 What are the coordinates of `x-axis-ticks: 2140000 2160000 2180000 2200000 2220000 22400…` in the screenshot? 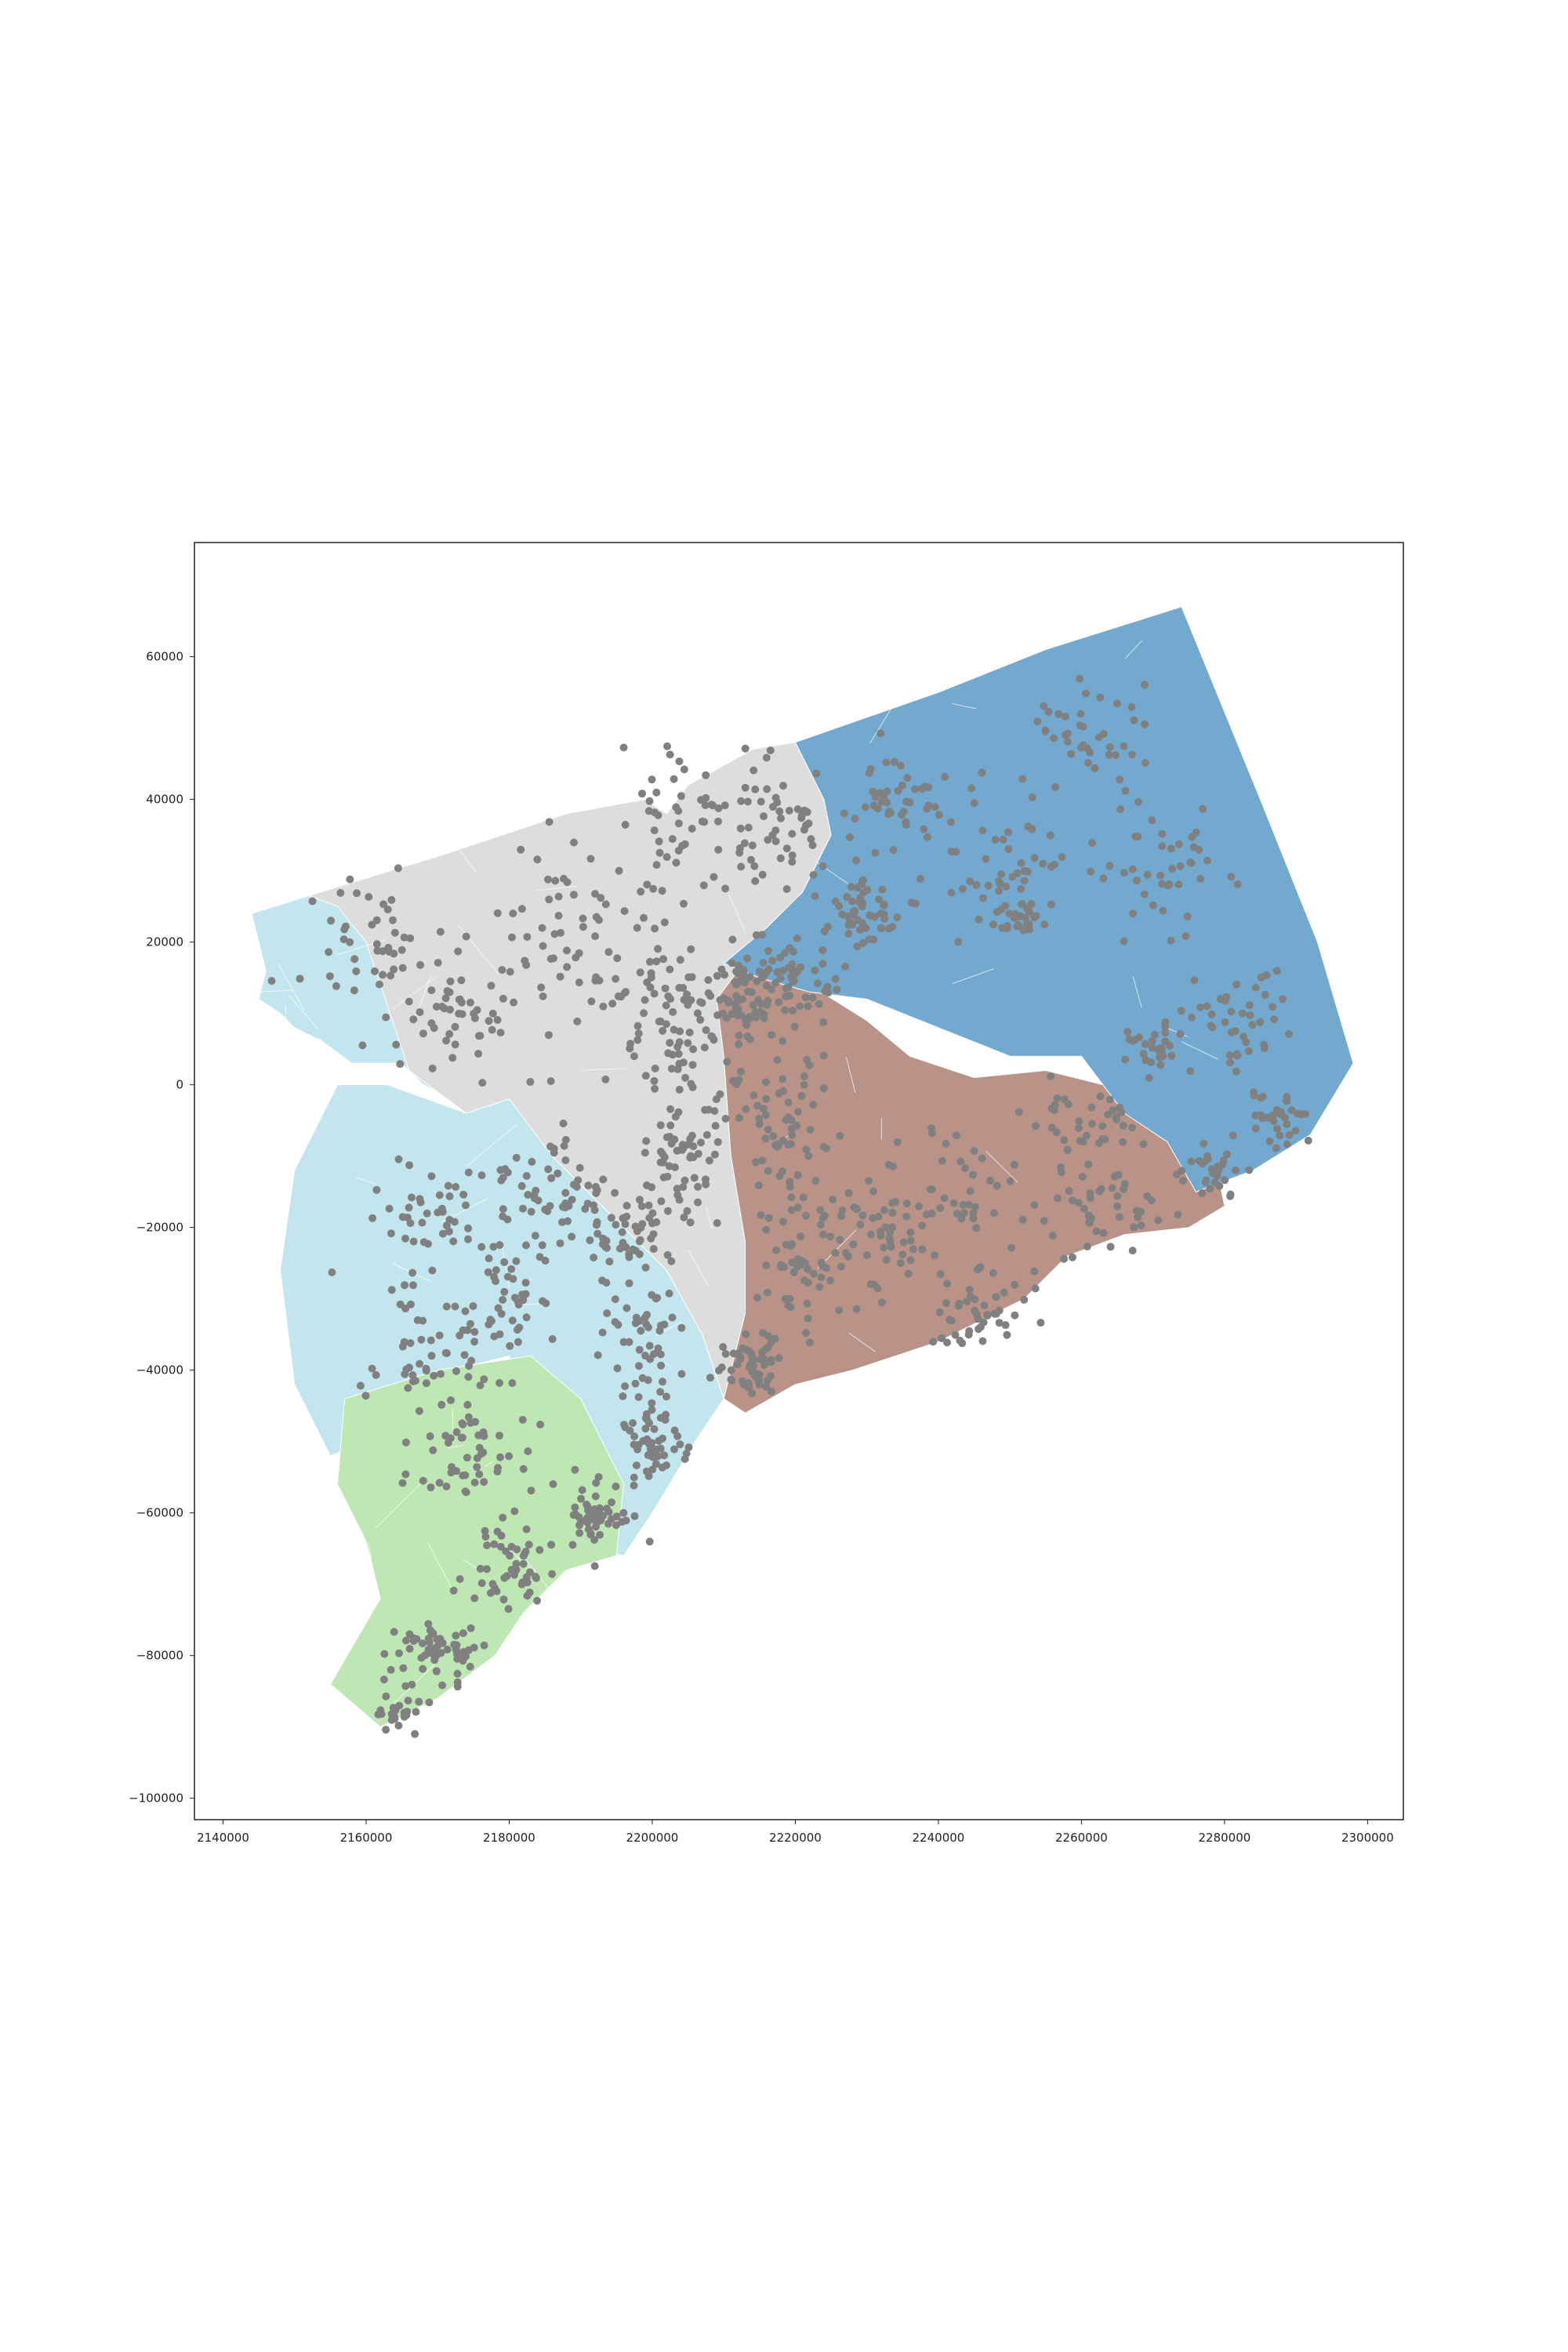 It's located at (795, 1832).